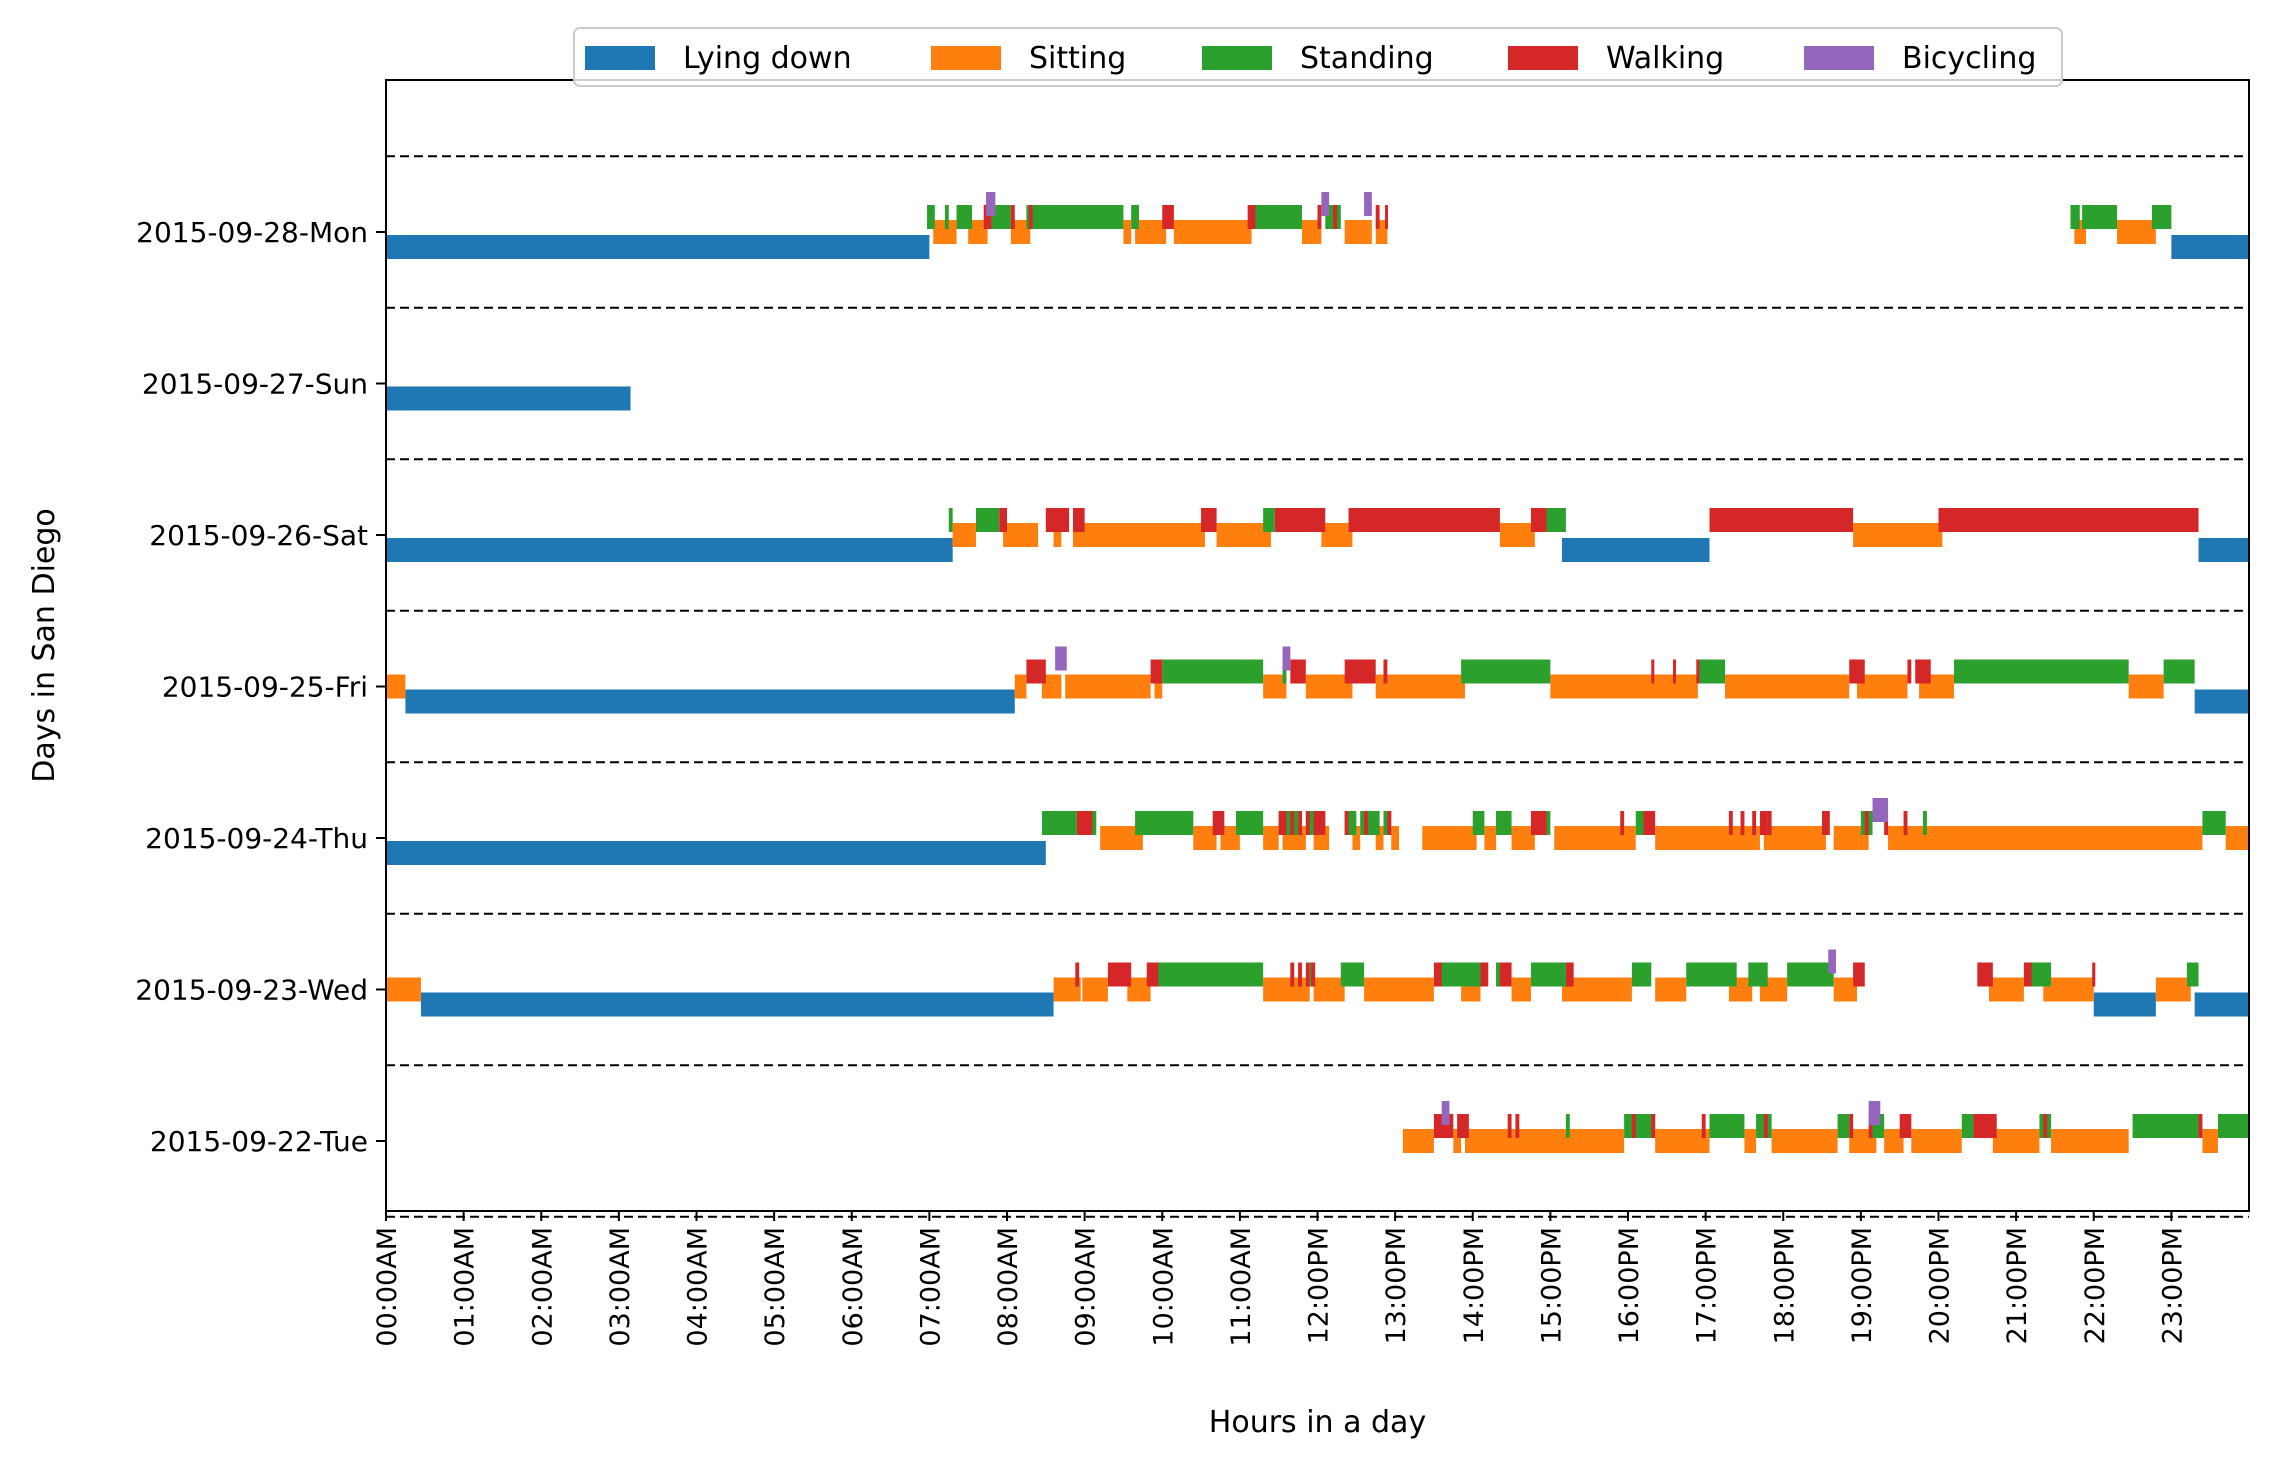  What do you see at coordinates (2095, 1285) in the screenshot?
I see `x-tick-label: 22:00PM` at bounding box center [2095, 1285].